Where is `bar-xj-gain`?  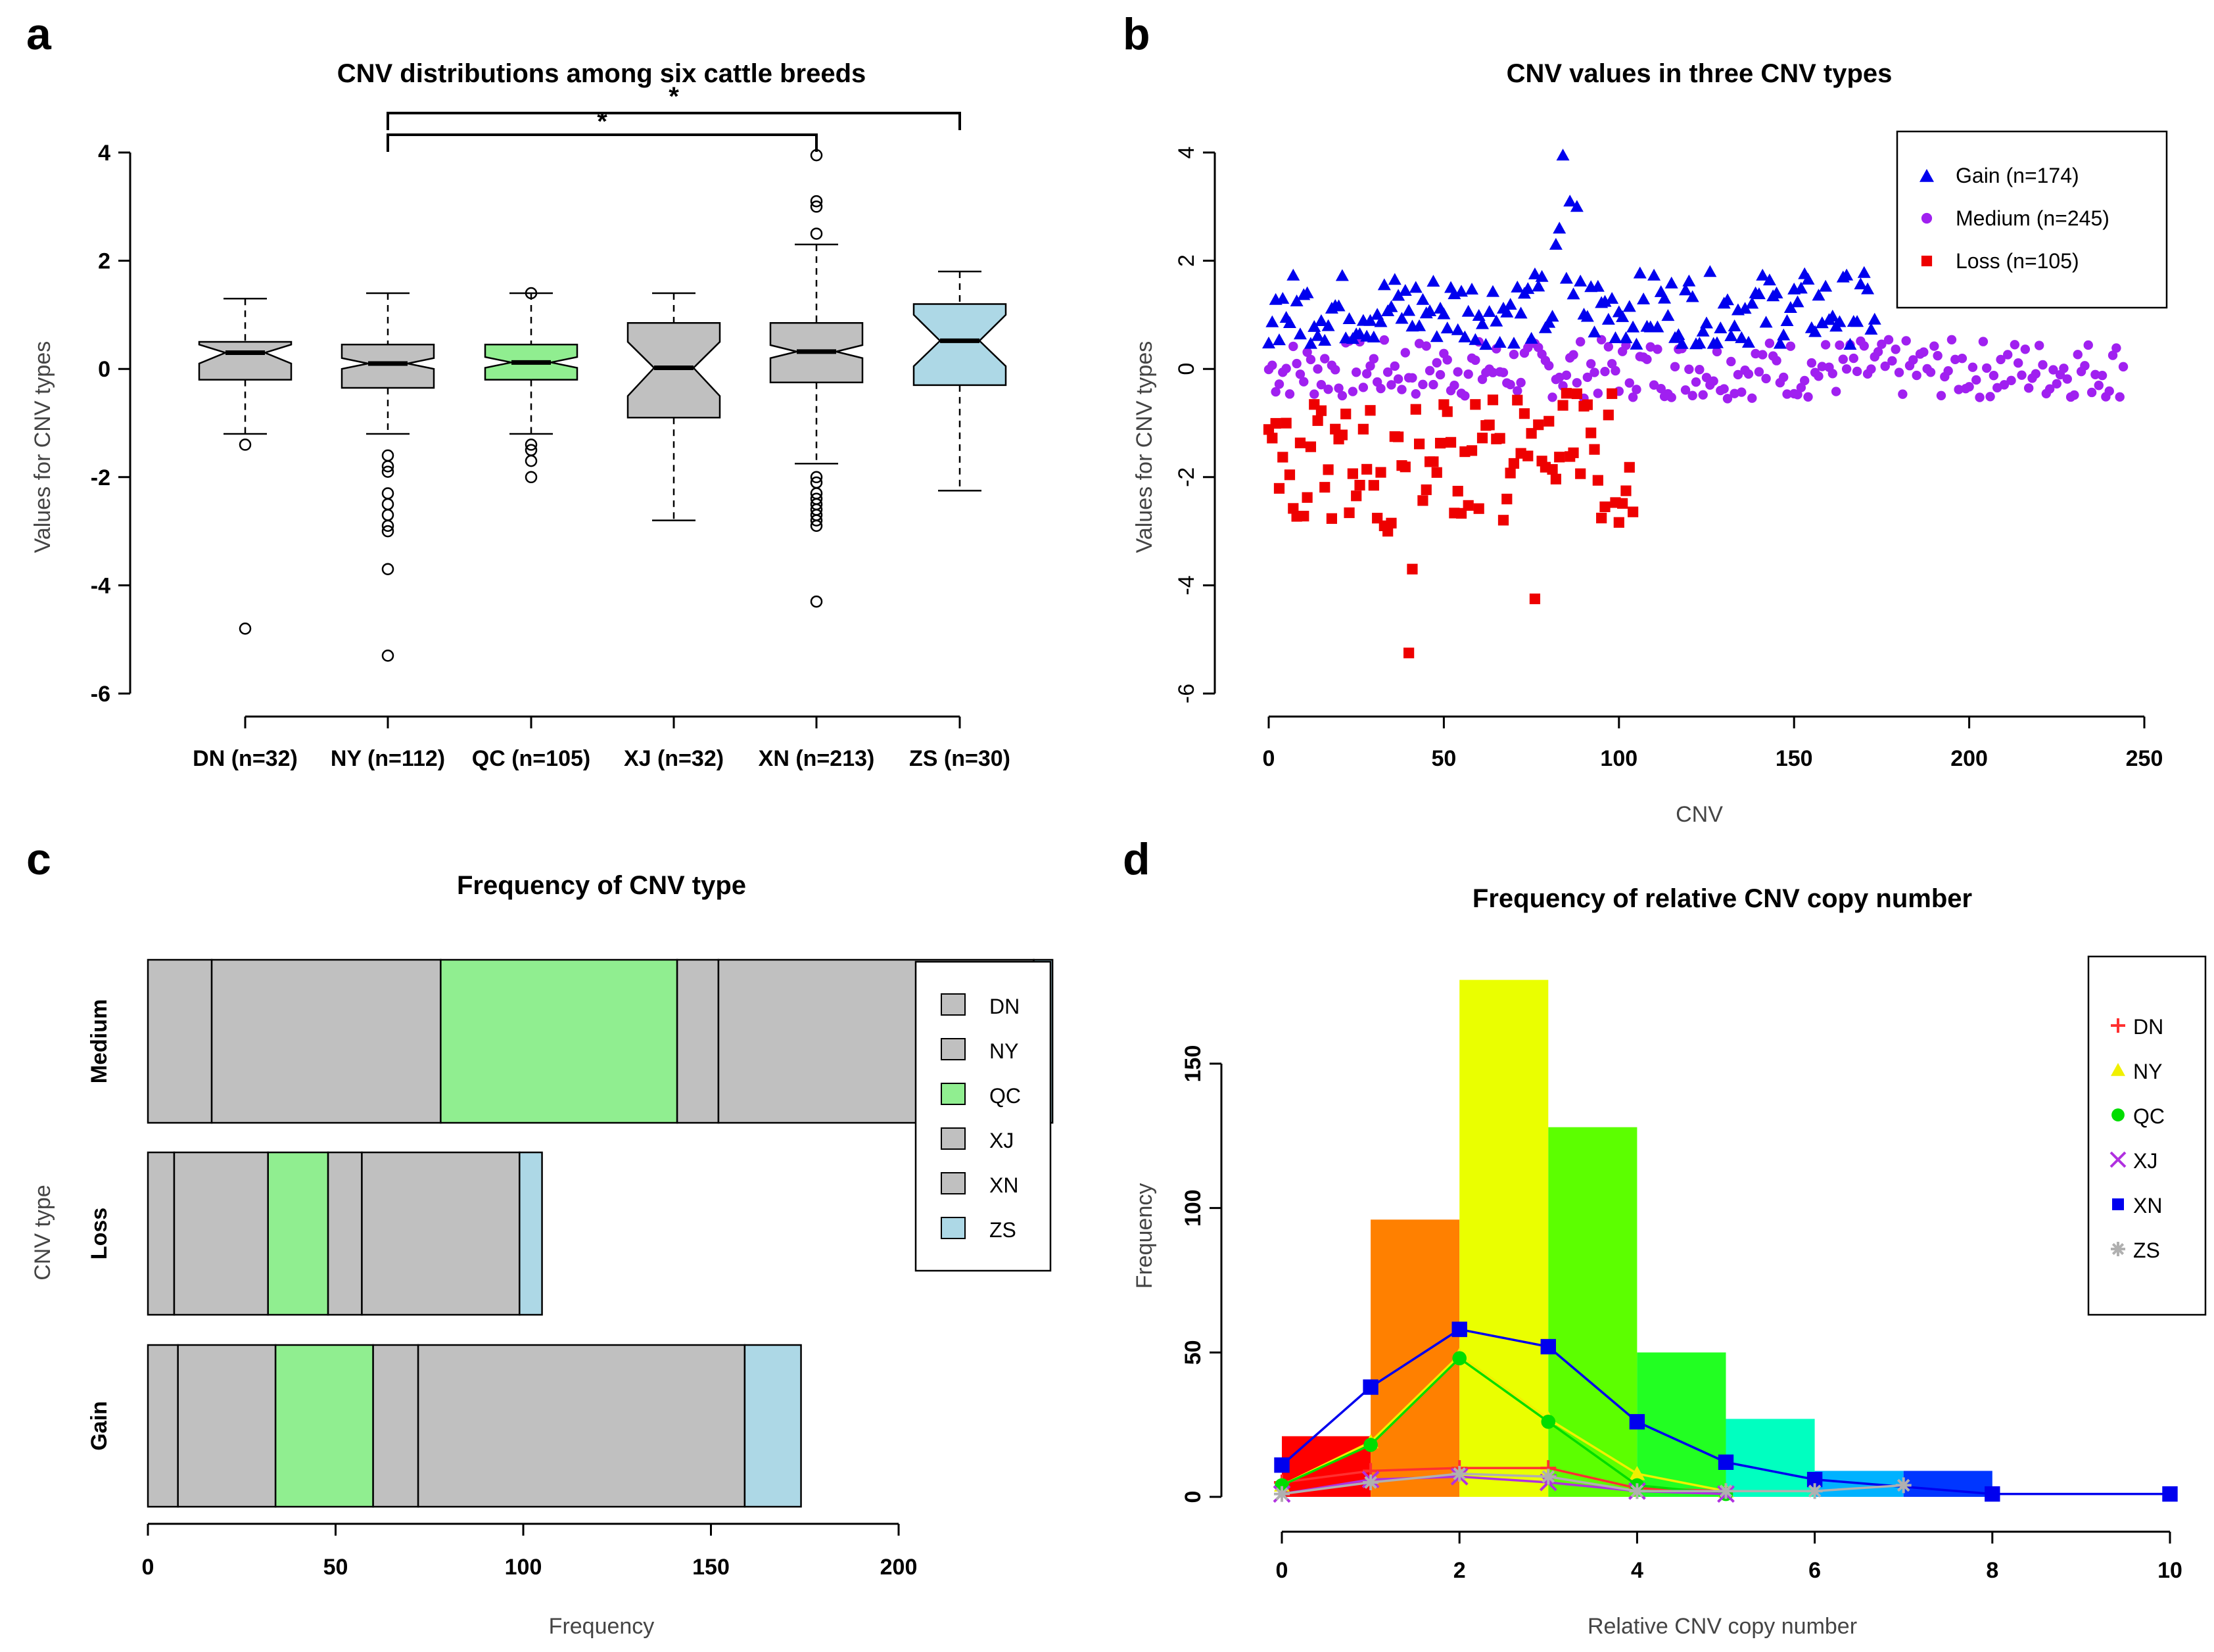 bar-xj-gain is located at coordinates (396, 1426).